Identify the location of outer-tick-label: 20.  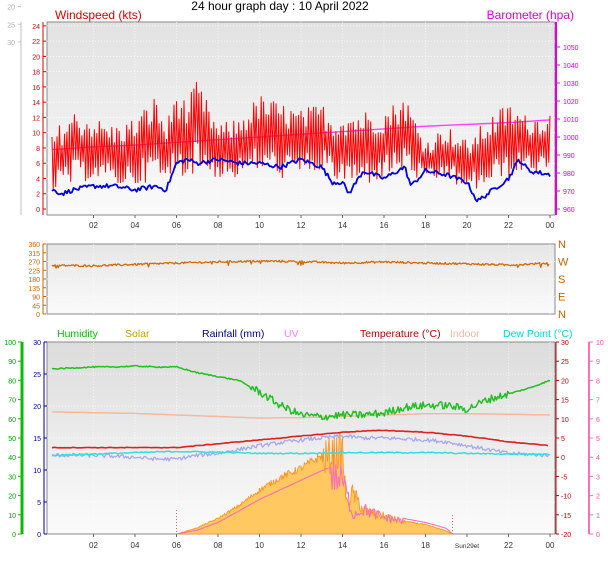
(11, 8).